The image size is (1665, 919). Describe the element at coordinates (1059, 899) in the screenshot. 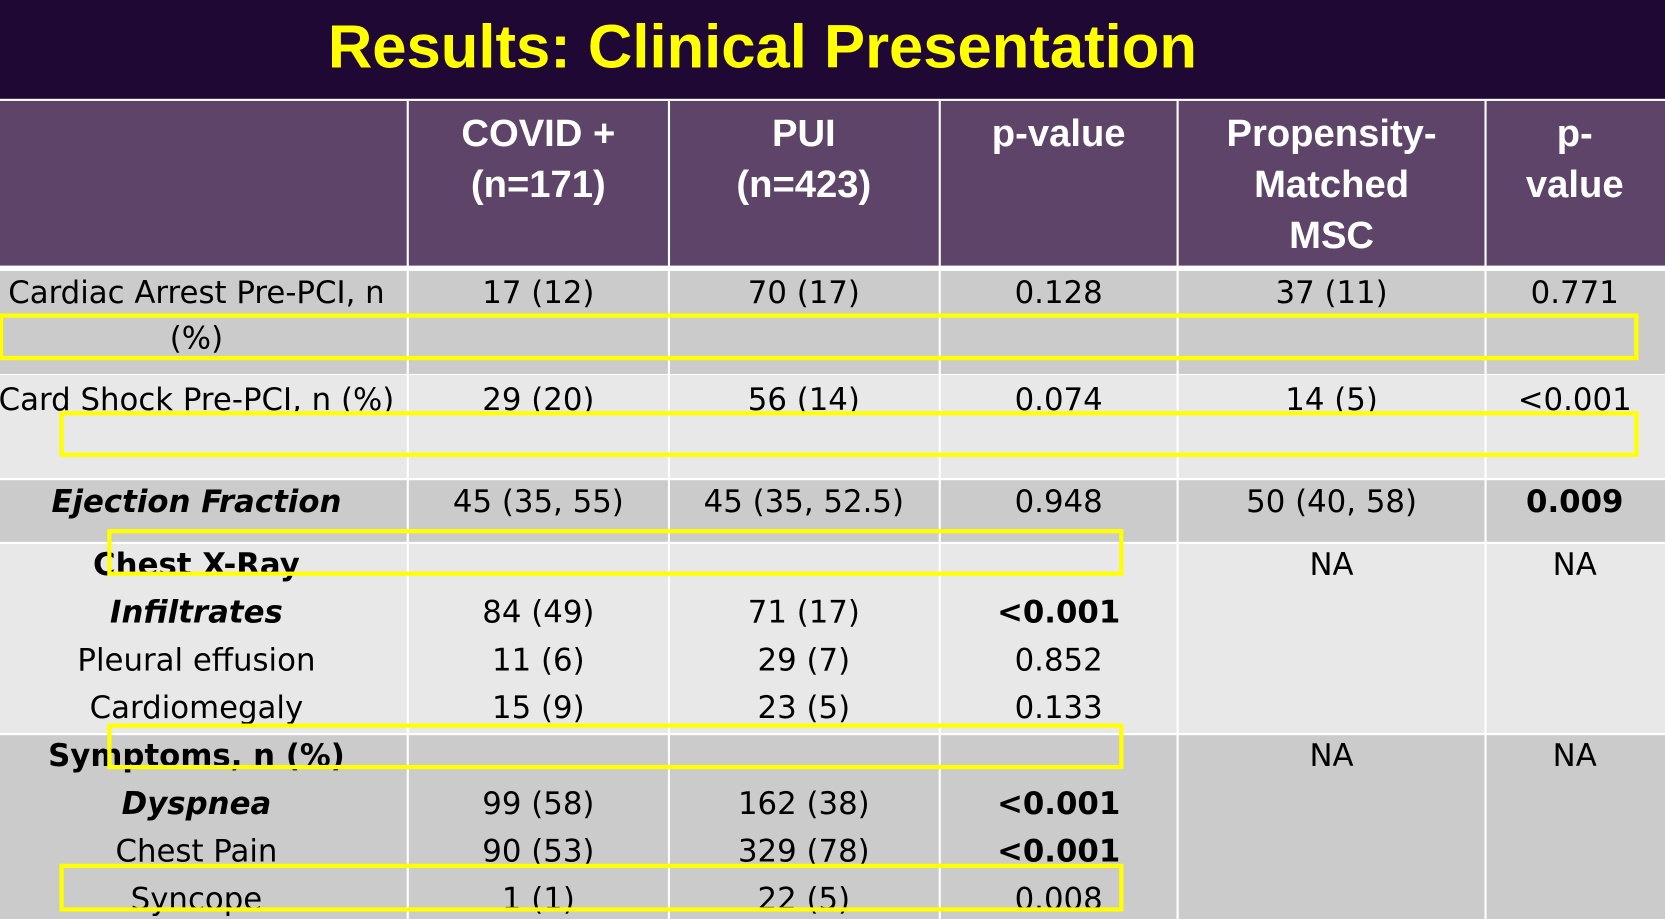

I see `cell-value: 0.008` at that location.